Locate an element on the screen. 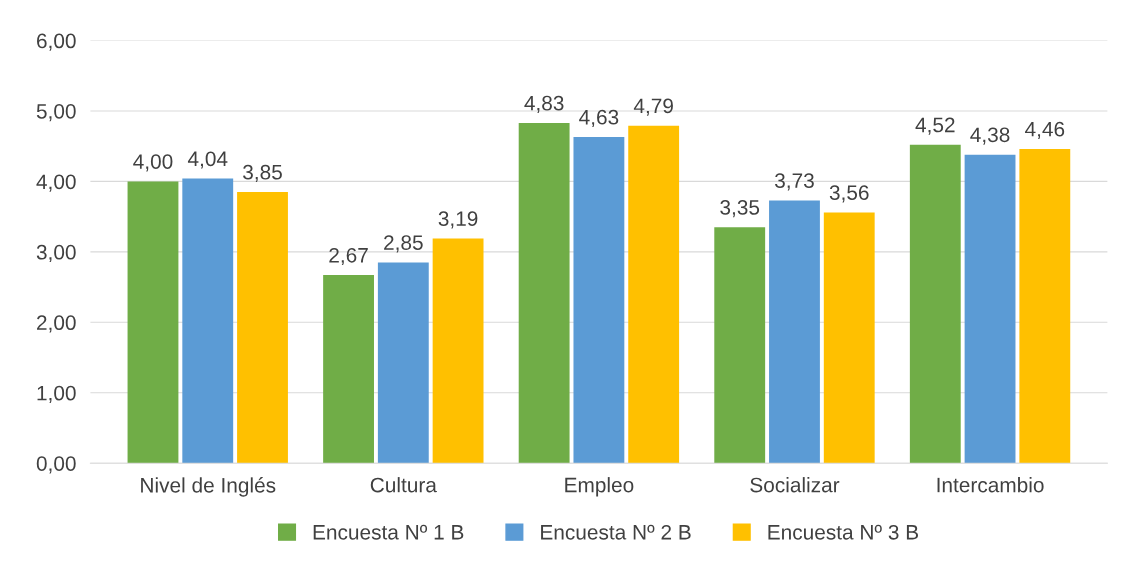 The image size is (1130, 579). x-tick-label: Nivel de Inglés is located at coordinates (208, 487).